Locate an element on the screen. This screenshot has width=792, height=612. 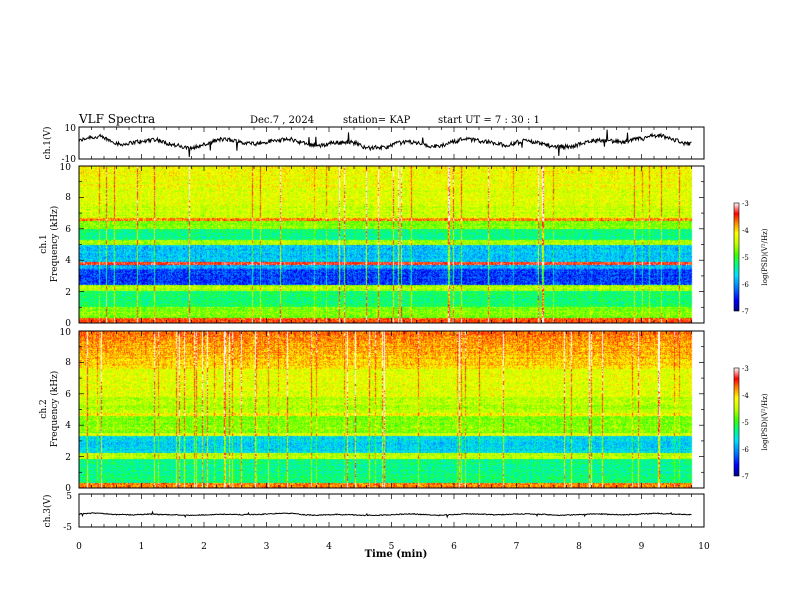
ch3-ytick-bottom: -5 is located at coordinates (67, 528).